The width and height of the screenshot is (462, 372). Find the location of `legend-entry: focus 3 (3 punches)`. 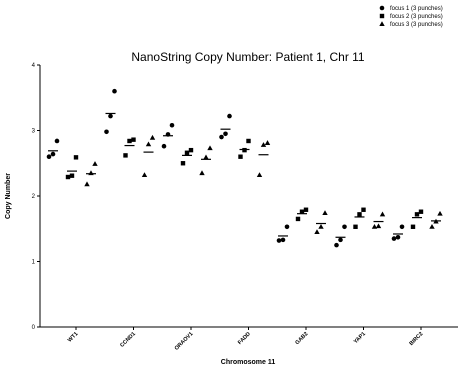

legend-entry: focus 3 (3 punches) is located at coordinates (416, 25).